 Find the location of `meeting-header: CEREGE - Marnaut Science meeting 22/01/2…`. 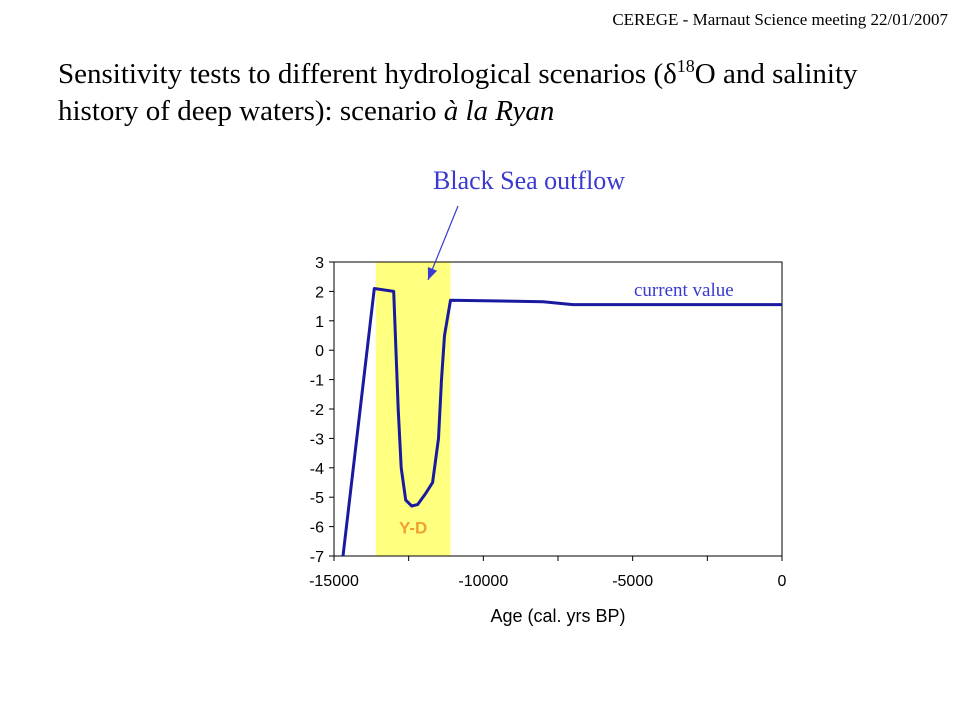

meeting-header: CEREGE - Marnaut Science meeting 22/01/2… is located at coordinates (780, 19).